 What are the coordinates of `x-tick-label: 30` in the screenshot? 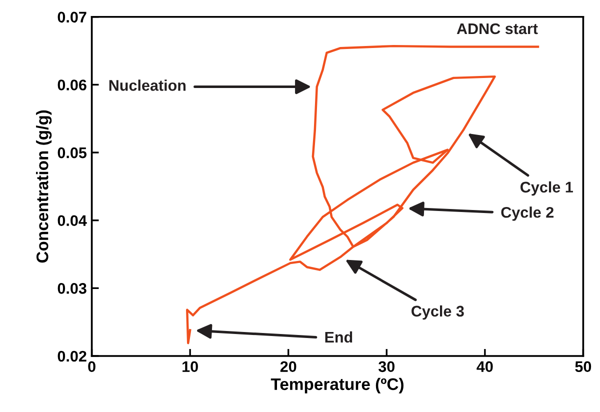 It's located at (386, 366).